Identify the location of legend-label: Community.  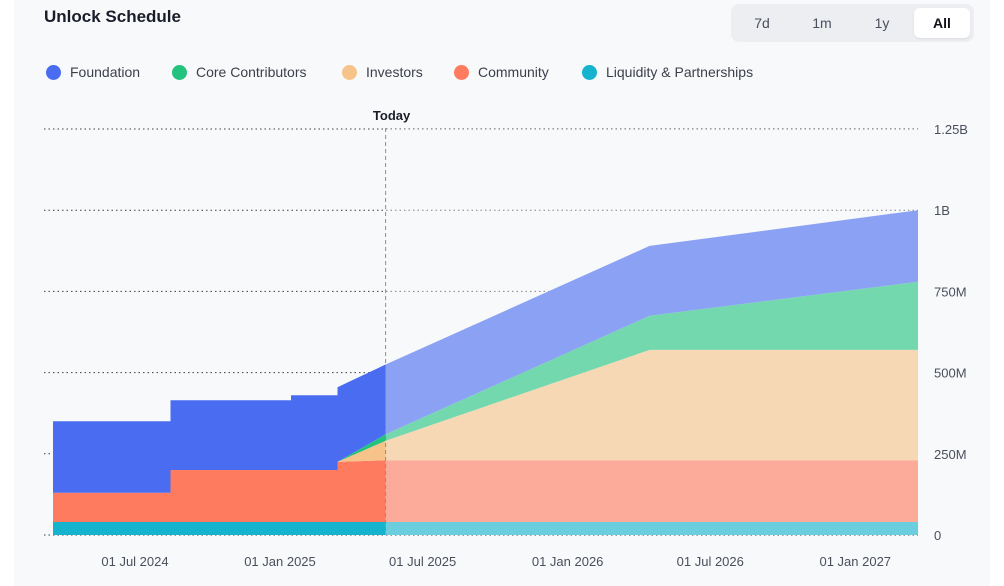
(513, 72).